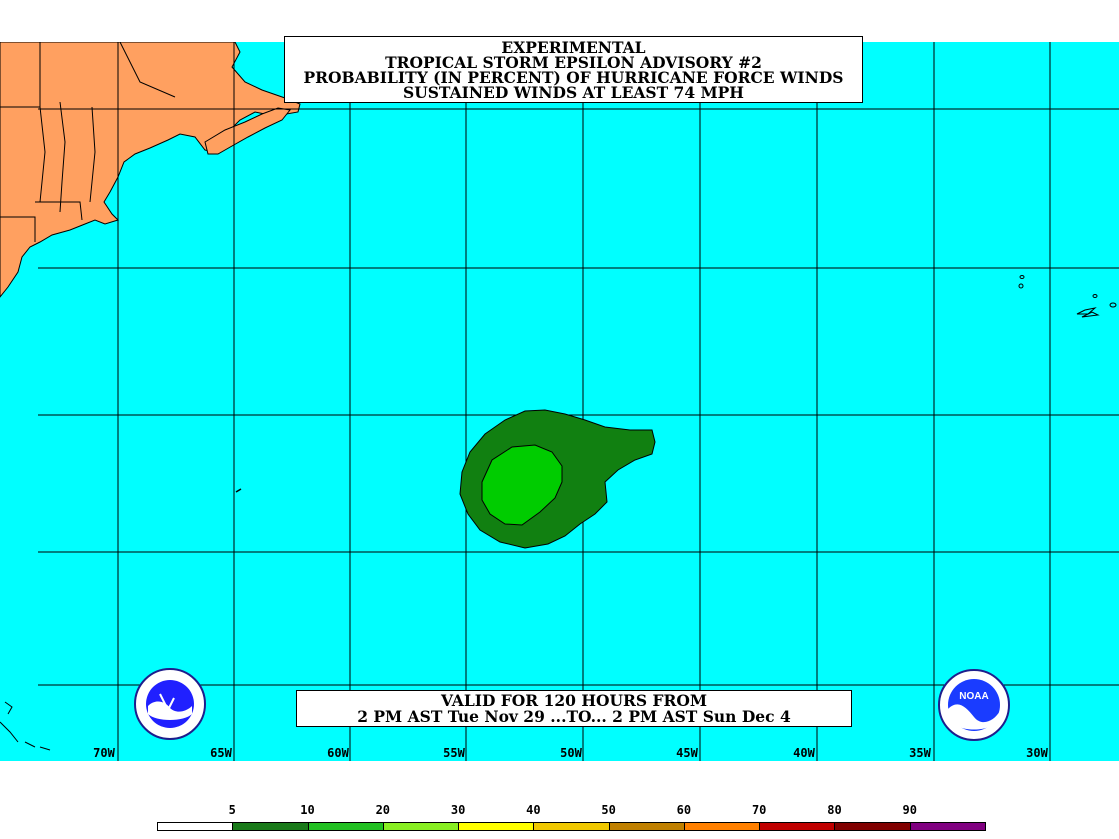 This screenshot has height=839, width=1119. What do you see at coordinates (684, 810) in the screenshot?
I see `legend-threshold-label: 60` at bounding box center [684, 810].